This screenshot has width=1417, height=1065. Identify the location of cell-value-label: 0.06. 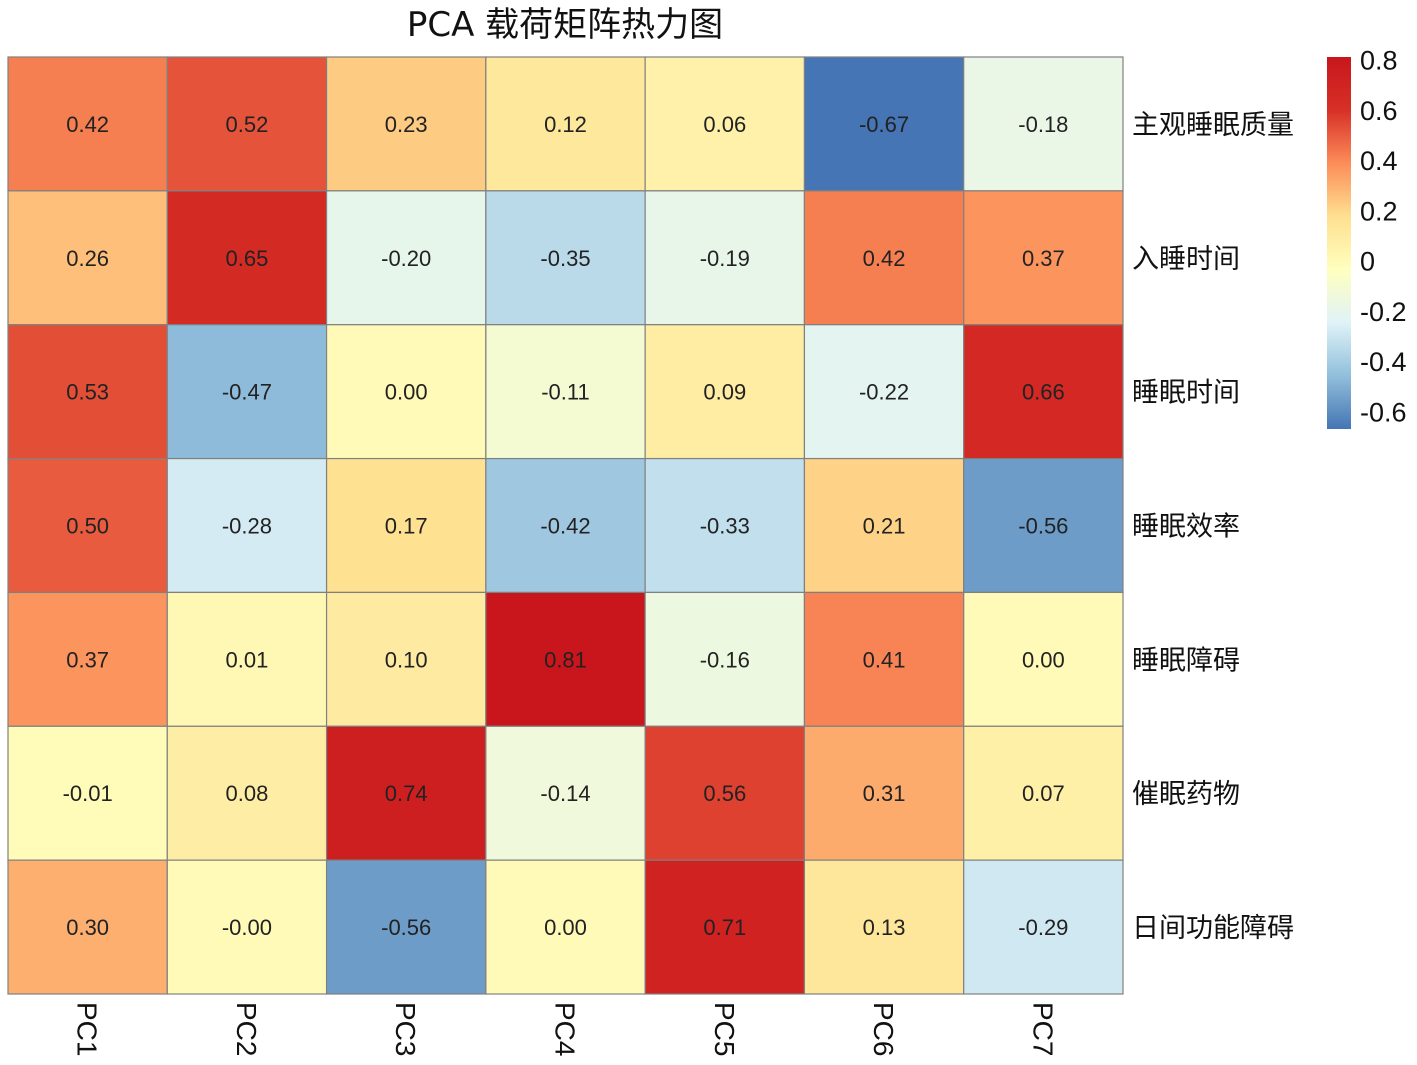
(724, 124).